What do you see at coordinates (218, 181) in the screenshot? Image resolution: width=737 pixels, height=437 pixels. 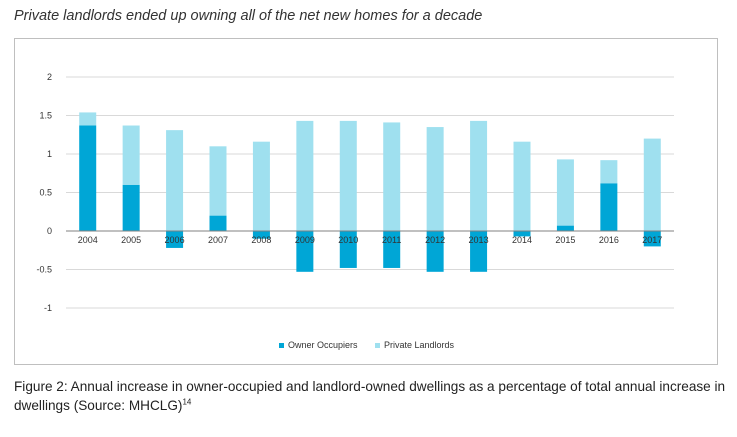 I see `bar-private-landlords-2007` at bounding box center [218, 181].